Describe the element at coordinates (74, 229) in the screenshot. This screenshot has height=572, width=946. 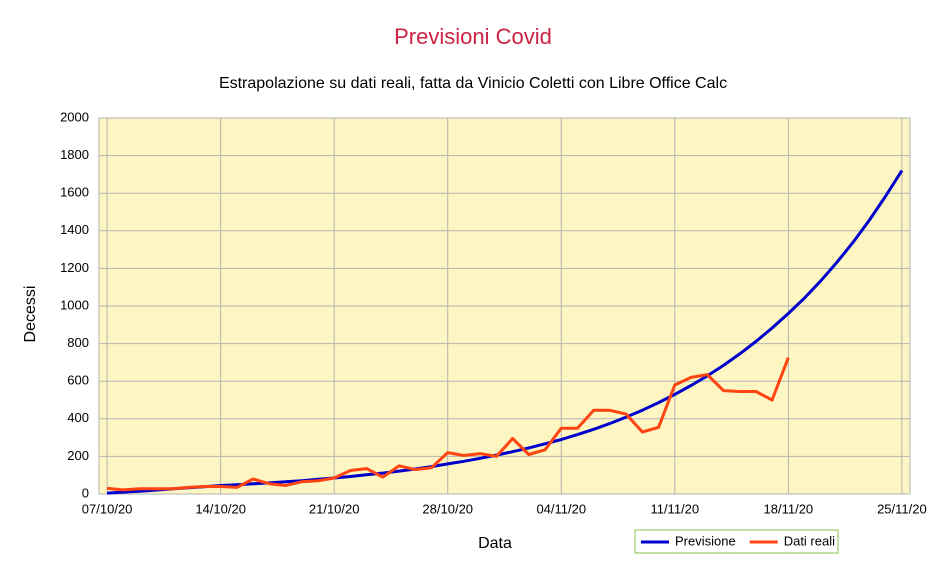
I see `y-tick-label: 1400` at that location.